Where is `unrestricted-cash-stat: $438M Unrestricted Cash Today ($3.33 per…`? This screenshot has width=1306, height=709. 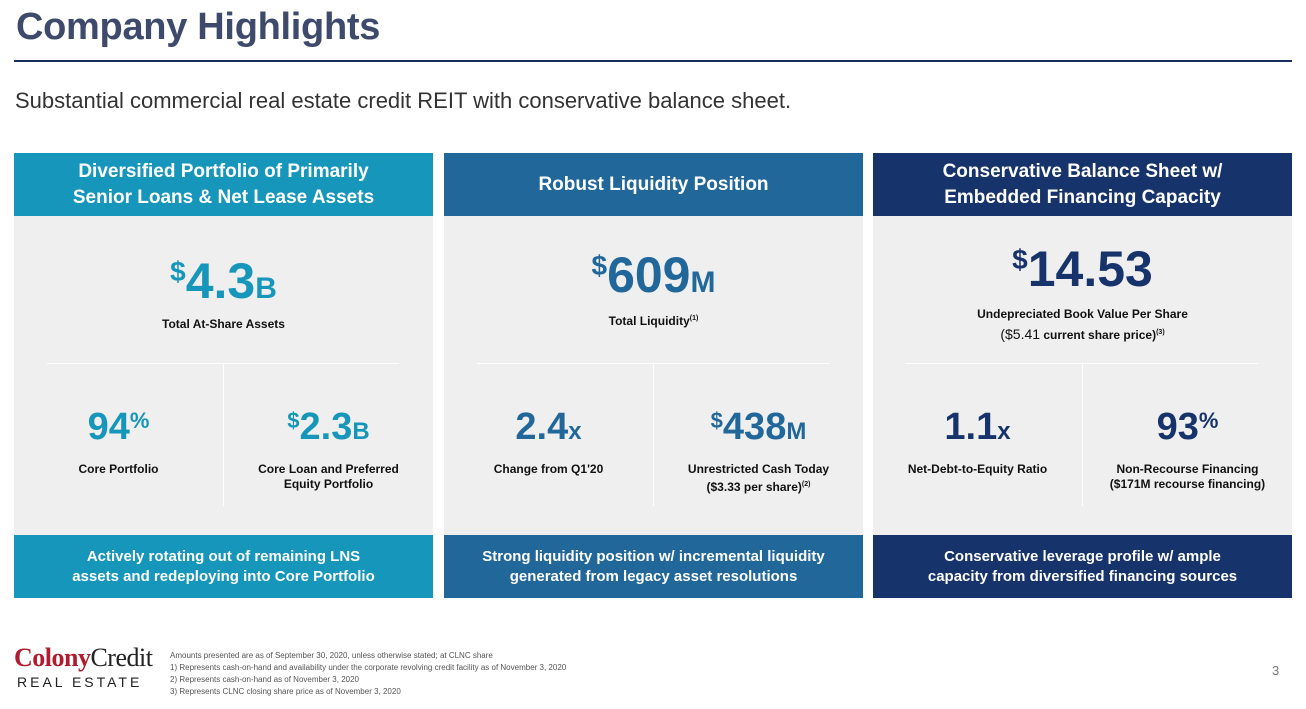
unrestricted-cash-stat: $438M Unrestricted Cash Today ($3.33 per… is located at coordinates (758, 450).